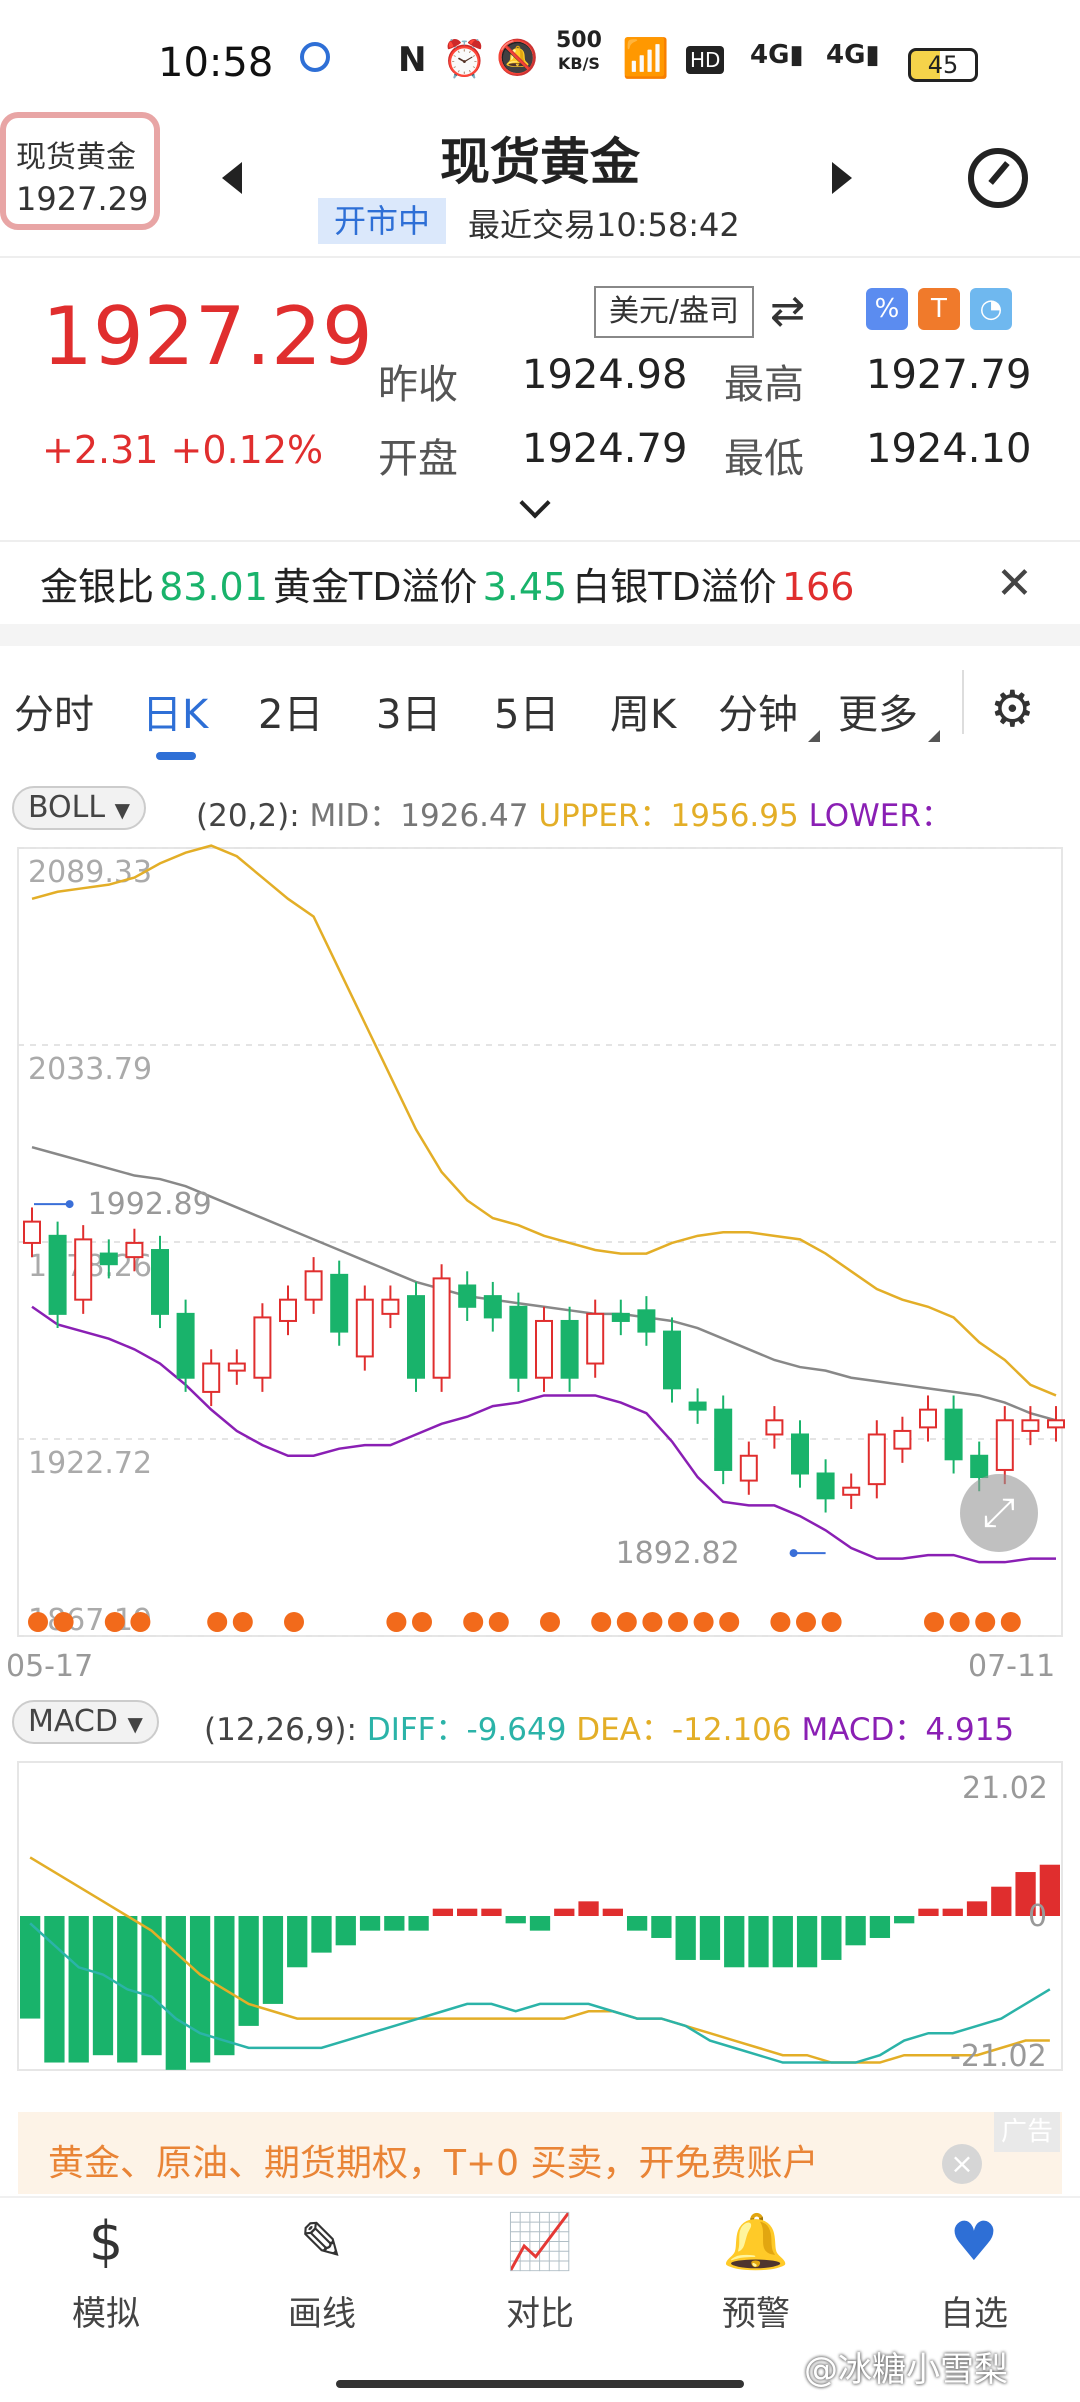 The height and width of the screenshot is (2402, 1080). Describe the element at coordinates (232, 178) in the screenshot. I see `prev-instrument-icon` at that location.